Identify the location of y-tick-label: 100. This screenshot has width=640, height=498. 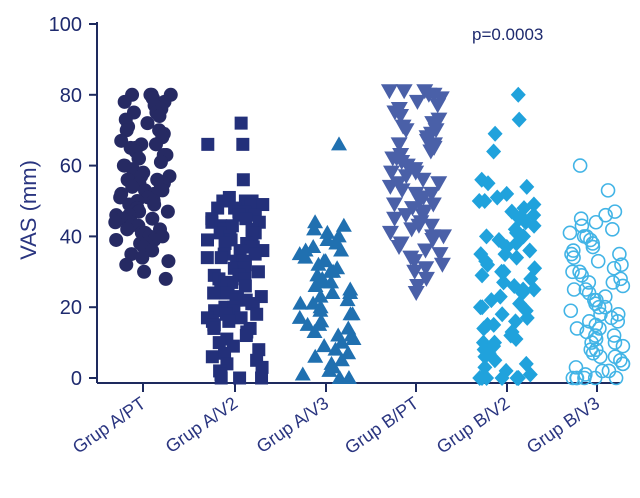
(65, 25).